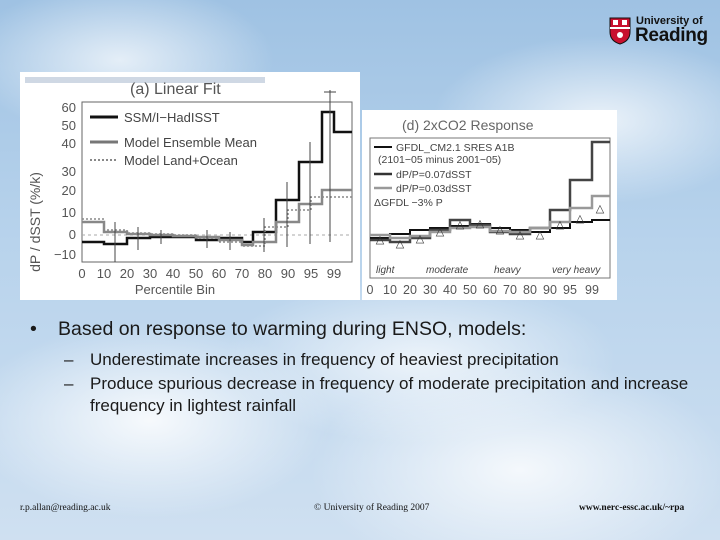 The image size is (720, 540). I want to click on chart-a-frame, so click(217, 182).